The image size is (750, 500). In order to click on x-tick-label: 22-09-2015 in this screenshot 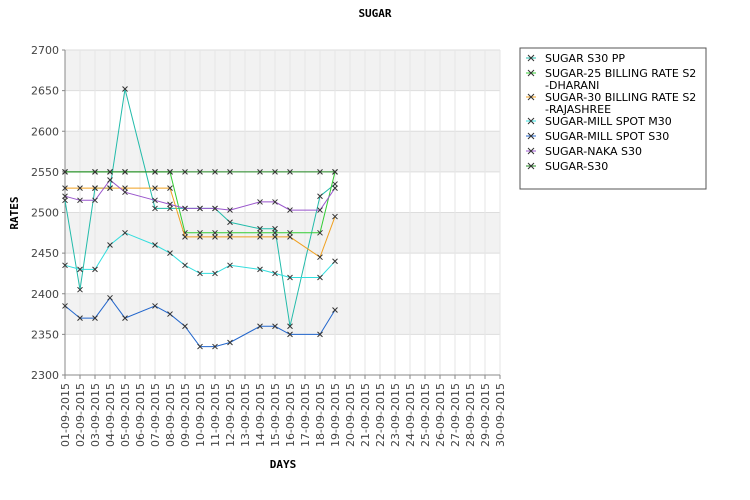, I will do `click(380, 415)`.